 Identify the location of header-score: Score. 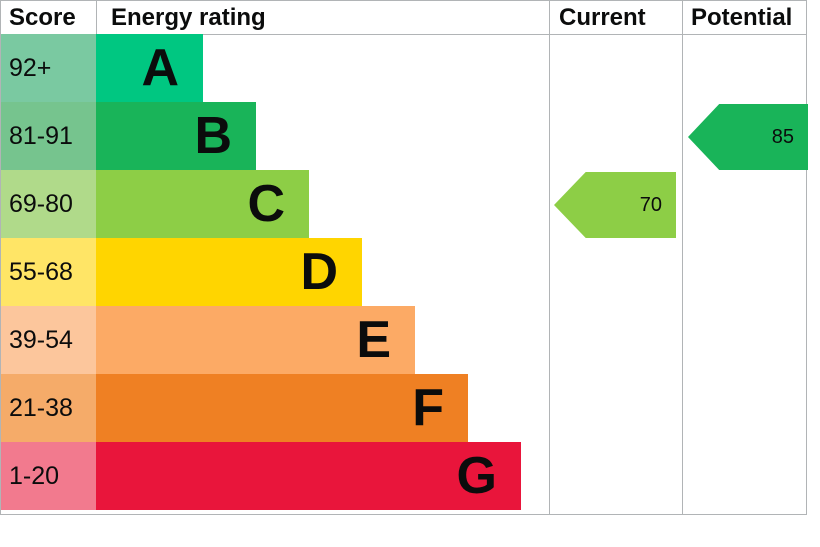
(42, 17).